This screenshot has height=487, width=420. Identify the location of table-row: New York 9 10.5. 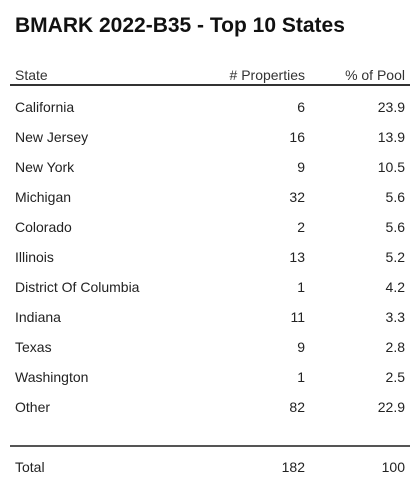
(210, 161).